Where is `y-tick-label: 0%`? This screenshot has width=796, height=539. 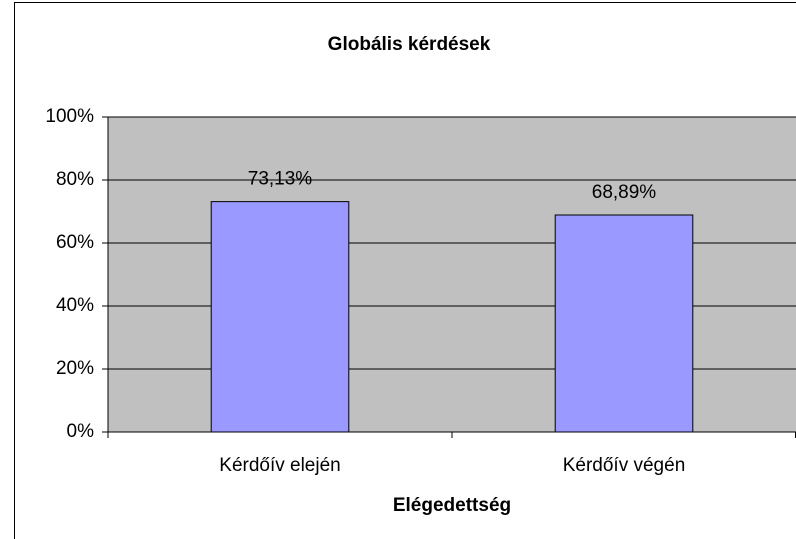 y-tick-label: 0% is located at coordinates (81, 431).